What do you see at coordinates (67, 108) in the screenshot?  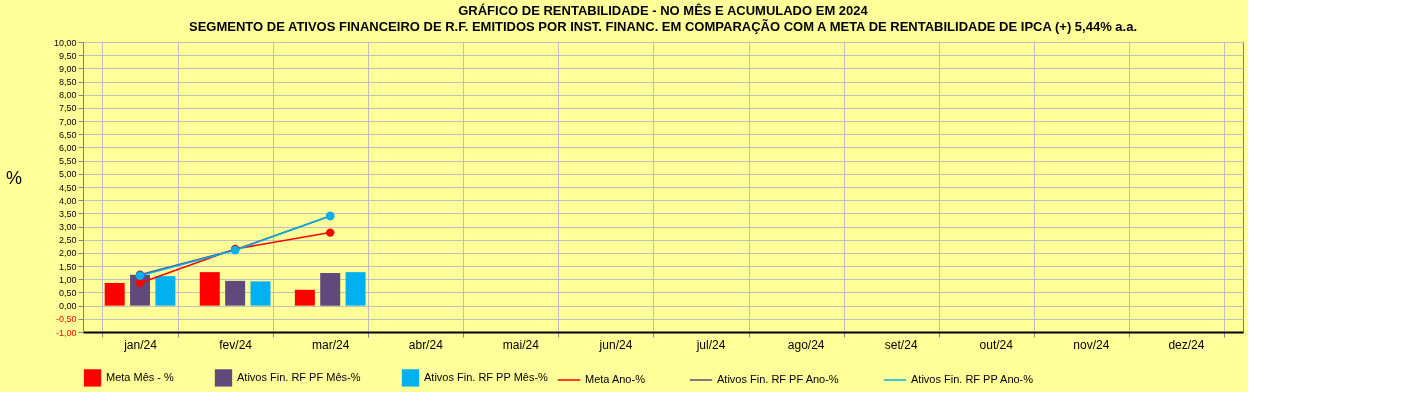 I see `y-tick-label: 7,50` at bounding box center [67, 108].